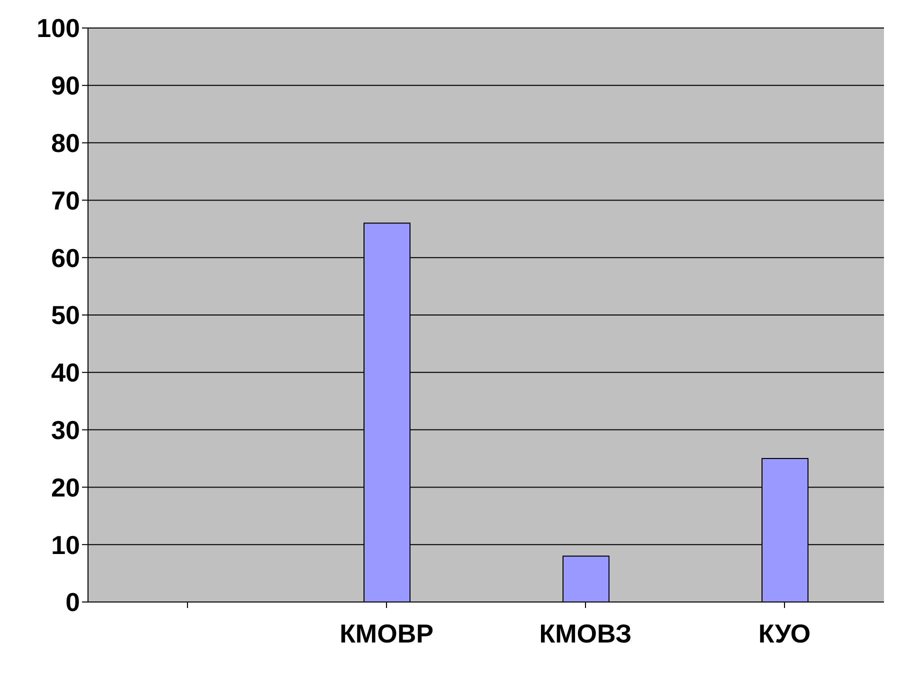 Image resolution: width=902 pixels, height=680 pixels. What do you see at coordinates (58, 28) in the screenshot?
I see `y-tick-label: 100` at bounding box center [58, 28].